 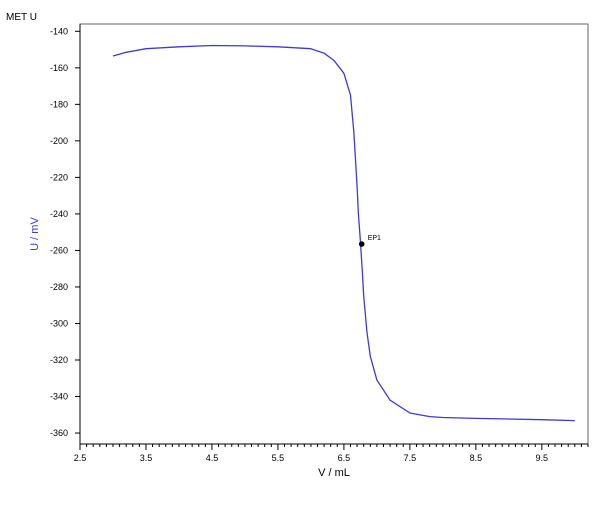 I want to click on x-tick-label: 3.5, so click(x=146, y=458).